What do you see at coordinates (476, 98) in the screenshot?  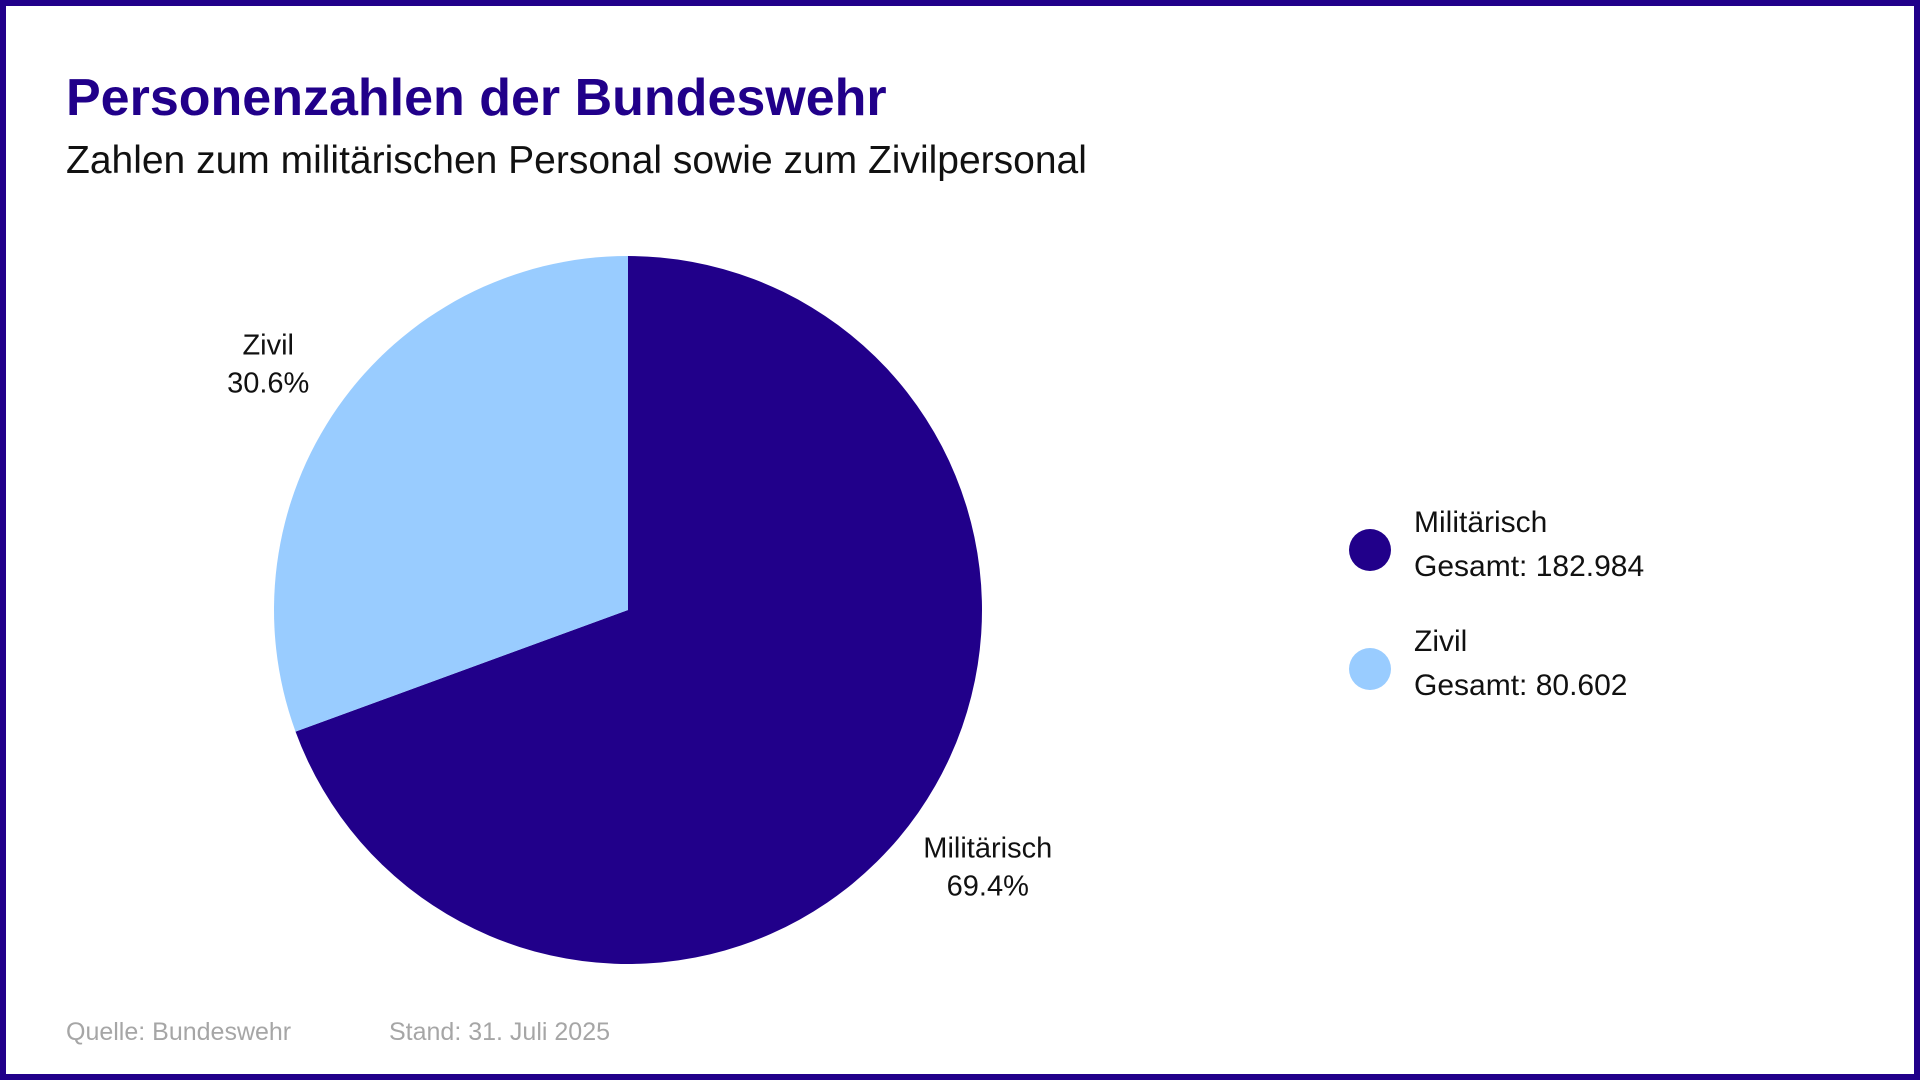 I see `chart-title: Personenzahlen der Bundeswehr` at bounding box center [476, 98].